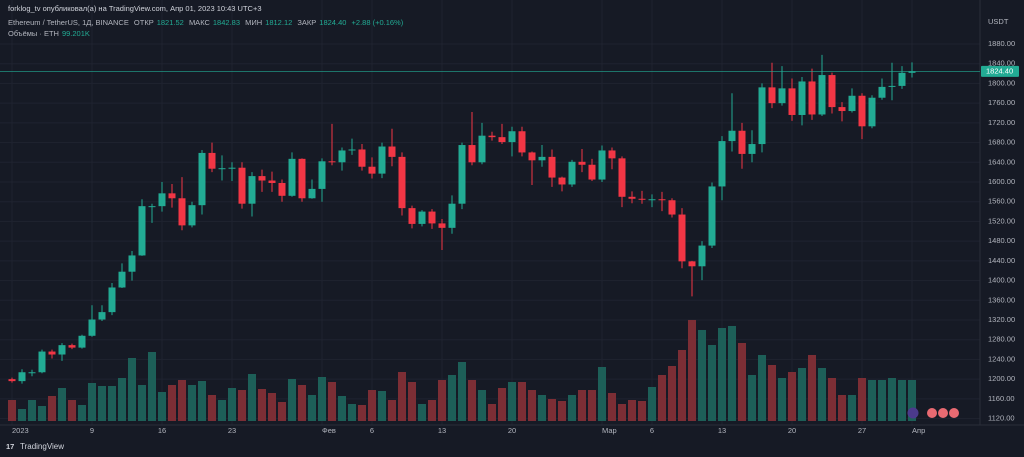 The width and height of the screenshot is (1024, 457). Describe the element at coordinates (1001, 378) in the screenshot. I see `y-tick-label: 1200.00` at that location.